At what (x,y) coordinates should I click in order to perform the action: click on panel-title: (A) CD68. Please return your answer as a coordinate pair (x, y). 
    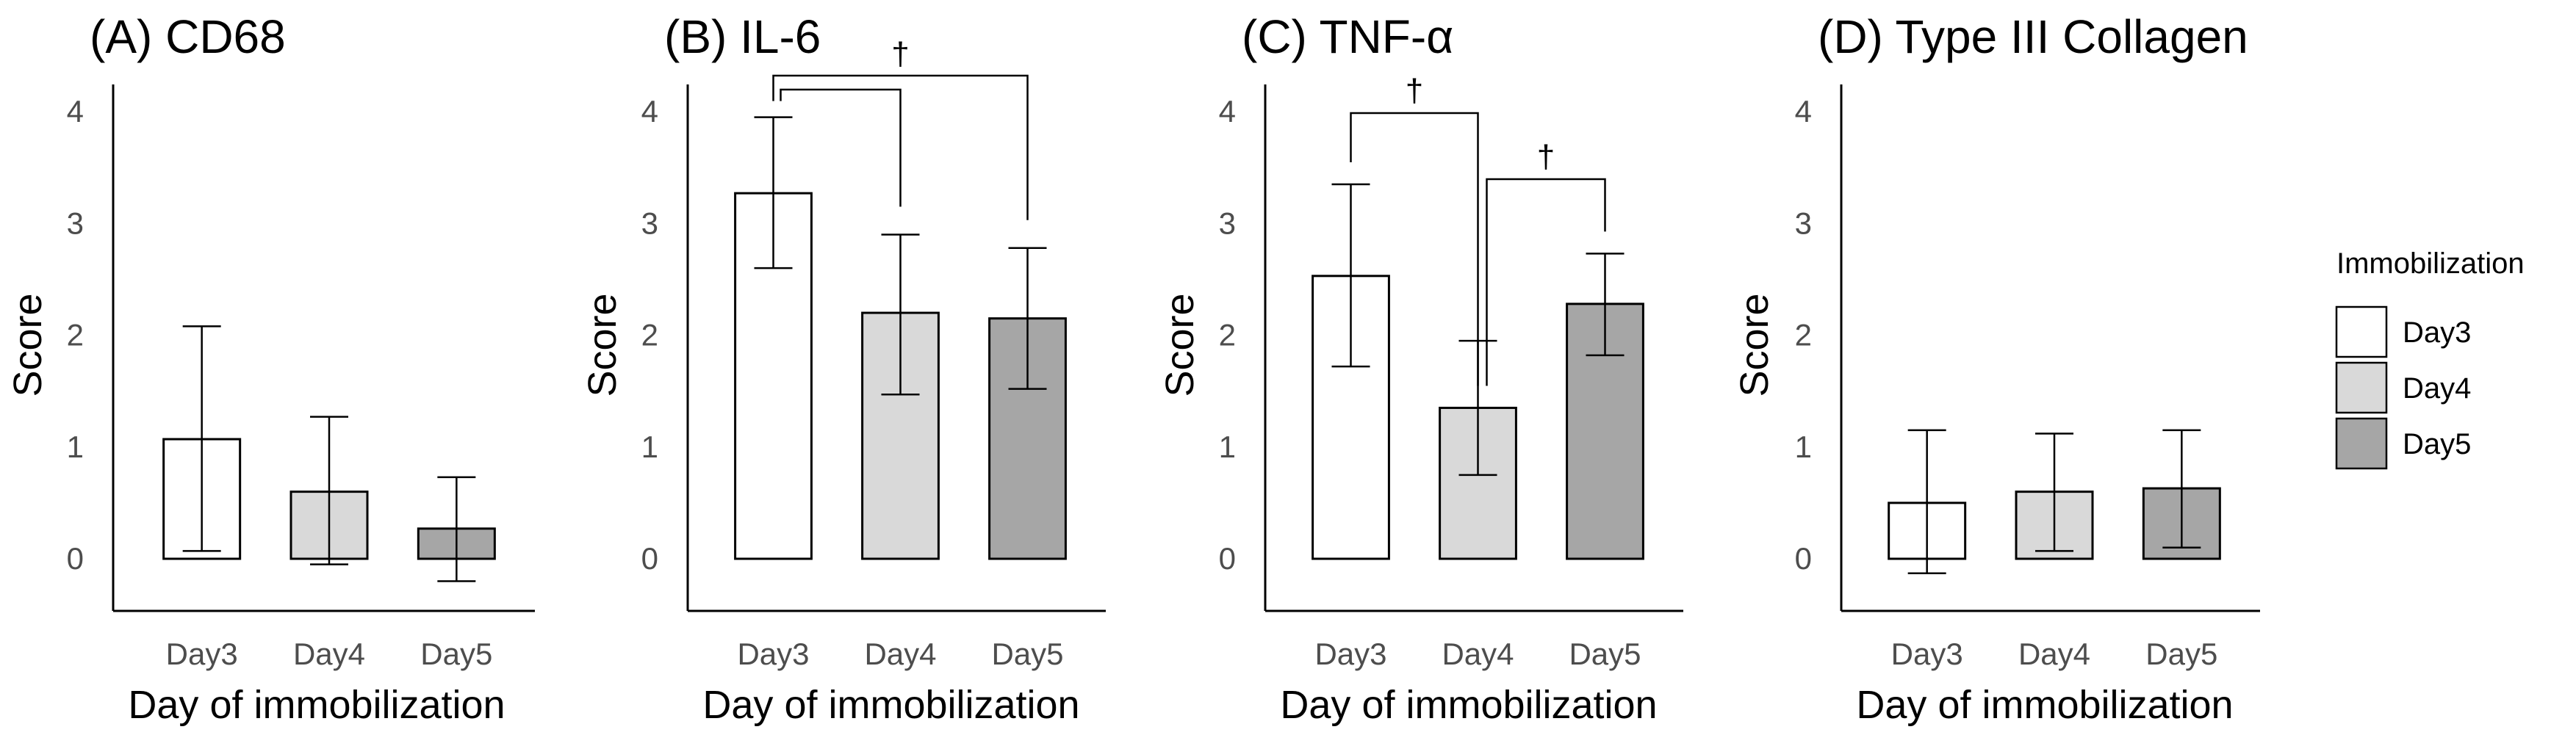
    Looking at the image, I should click on (188, 36).